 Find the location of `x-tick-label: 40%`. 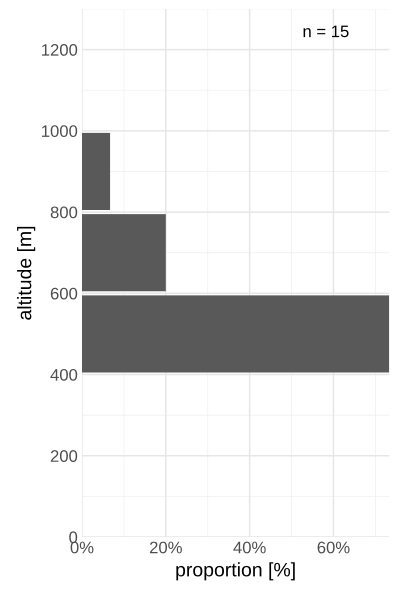

x-tick-label: 40% is located at coordinates (249, 548).